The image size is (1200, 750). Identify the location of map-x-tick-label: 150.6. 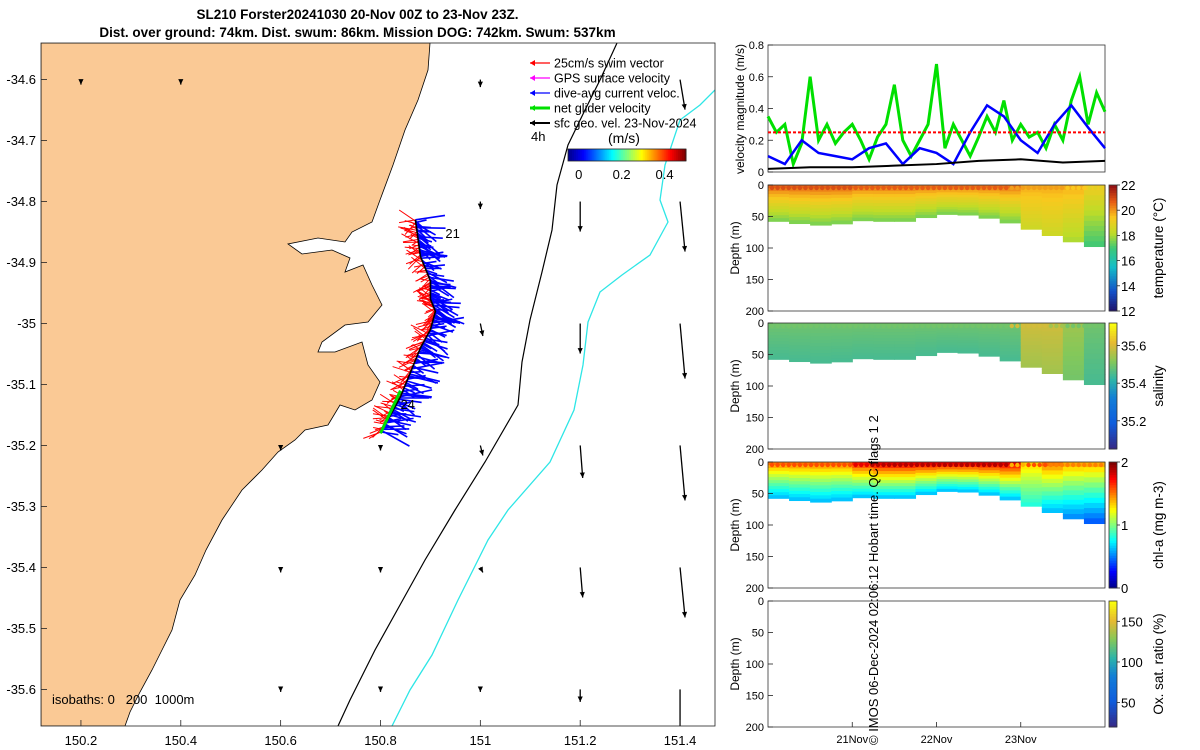
(280, 740).